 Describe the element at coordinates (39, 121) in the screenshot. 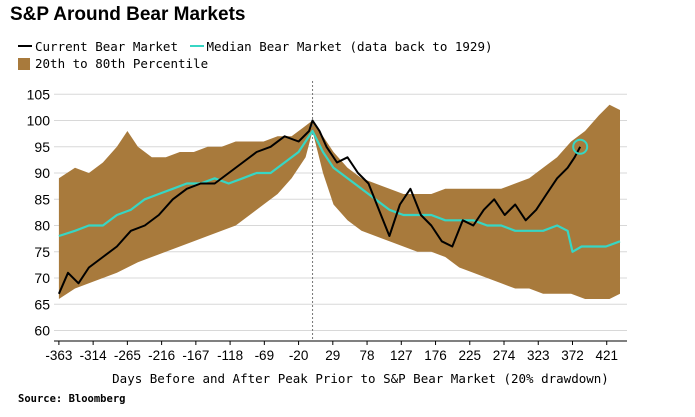

I see `y-tick-label: 100` at that location.